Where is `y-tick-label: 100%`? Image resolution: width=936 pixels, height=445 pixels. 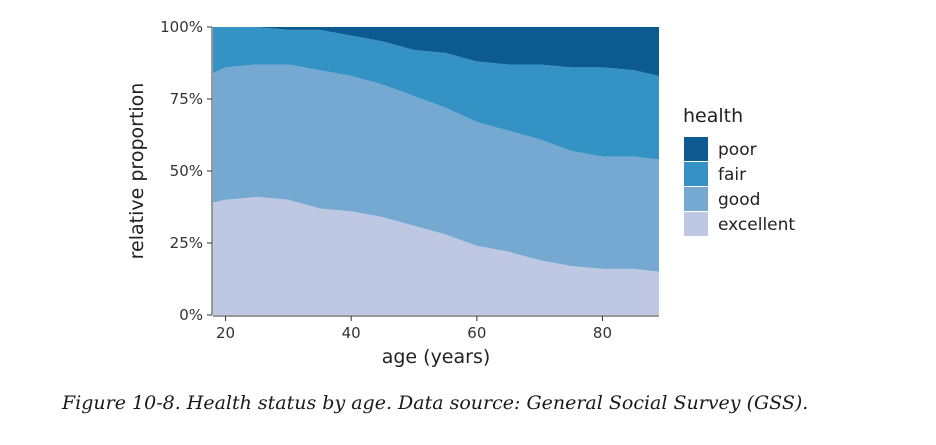 y-tick-label: 100% is located at coordinates (181, 27).